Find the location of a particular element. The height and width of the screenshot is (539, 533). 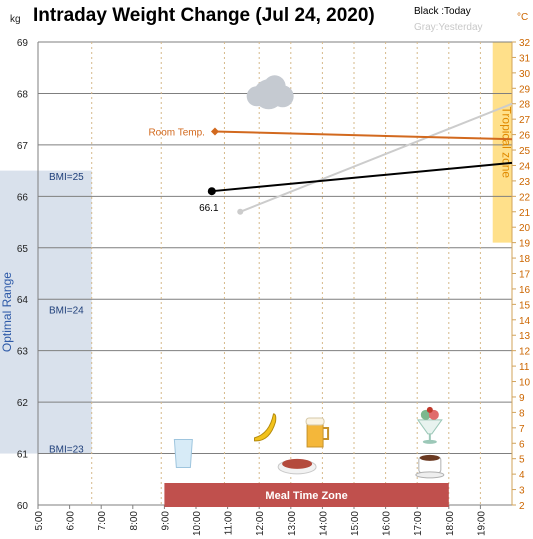

parfait-icon is located at coordinates (429, 425).